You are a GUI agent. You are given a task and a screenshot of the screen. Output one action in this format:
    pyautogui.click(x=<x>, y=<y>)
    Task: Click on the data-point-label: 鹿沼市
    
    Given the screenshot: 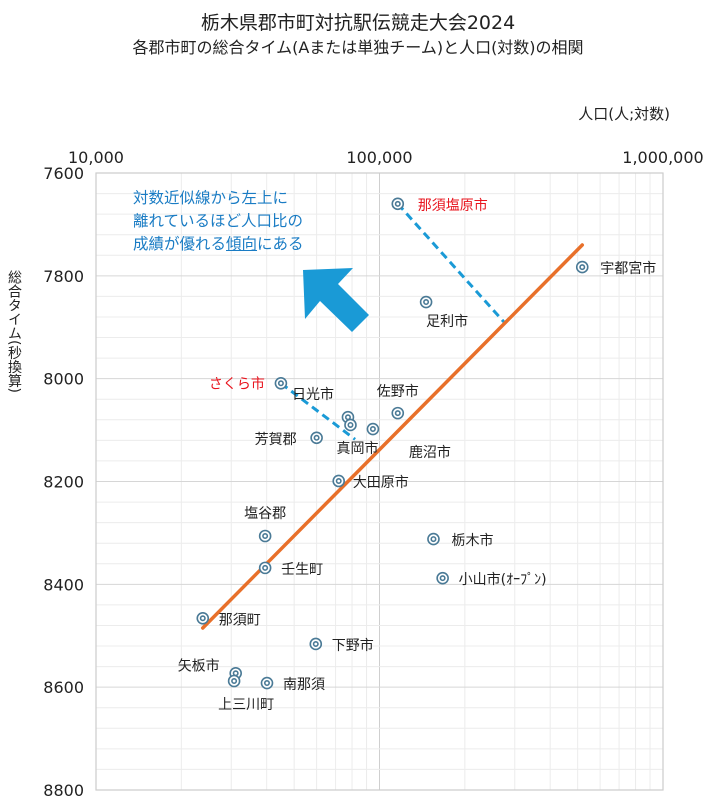 What is the action you would take?
    pyautogui.click(x=430, y=452)
    